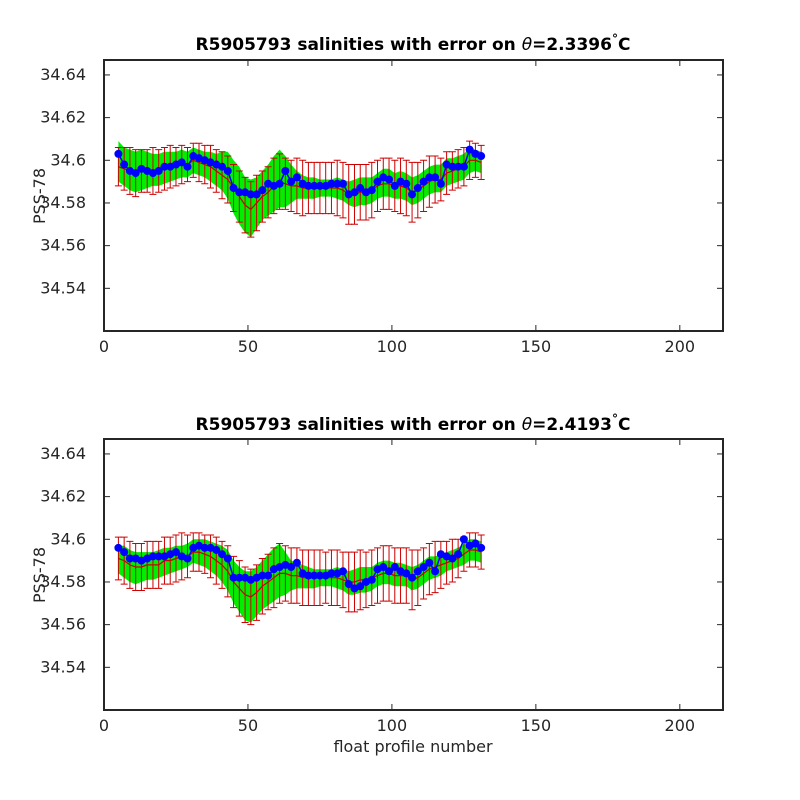  Describe the element at coordinates (63, 581) in the screenshot. I see `bottom-y-tick-label: 34.58` at that location.